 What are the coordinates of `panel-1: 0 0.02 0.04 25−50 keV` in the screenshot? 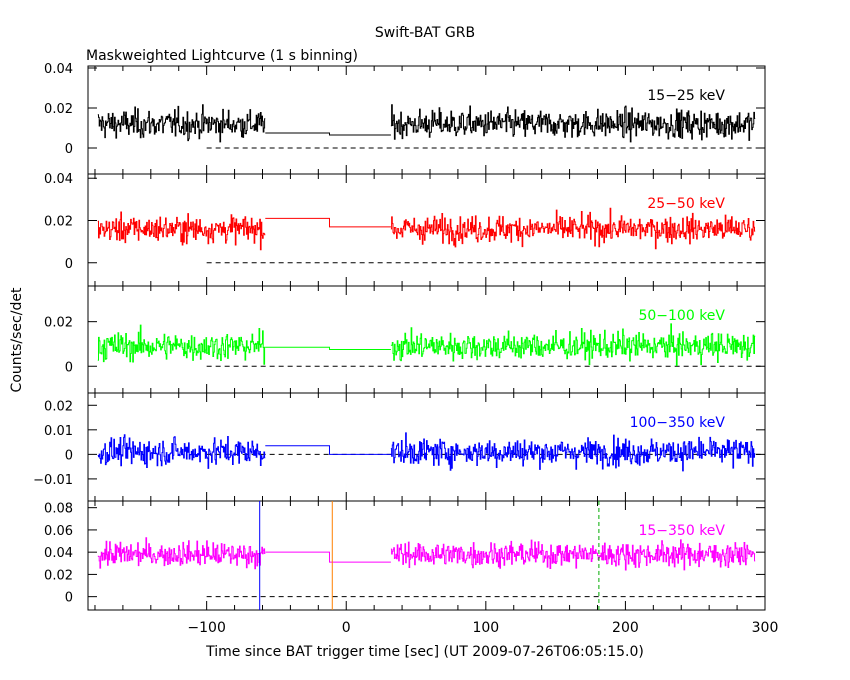 It's located at (405, 229).